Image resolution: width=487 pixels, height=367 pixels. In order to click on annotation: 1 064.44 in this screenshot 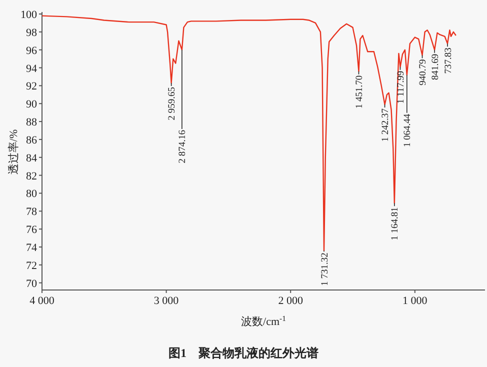, I will do `click(408, 131)`.